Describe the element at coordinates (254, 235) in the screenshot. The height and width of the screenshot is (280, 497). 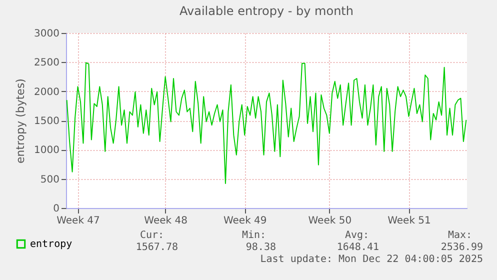
I see `text: Min:` at that location.